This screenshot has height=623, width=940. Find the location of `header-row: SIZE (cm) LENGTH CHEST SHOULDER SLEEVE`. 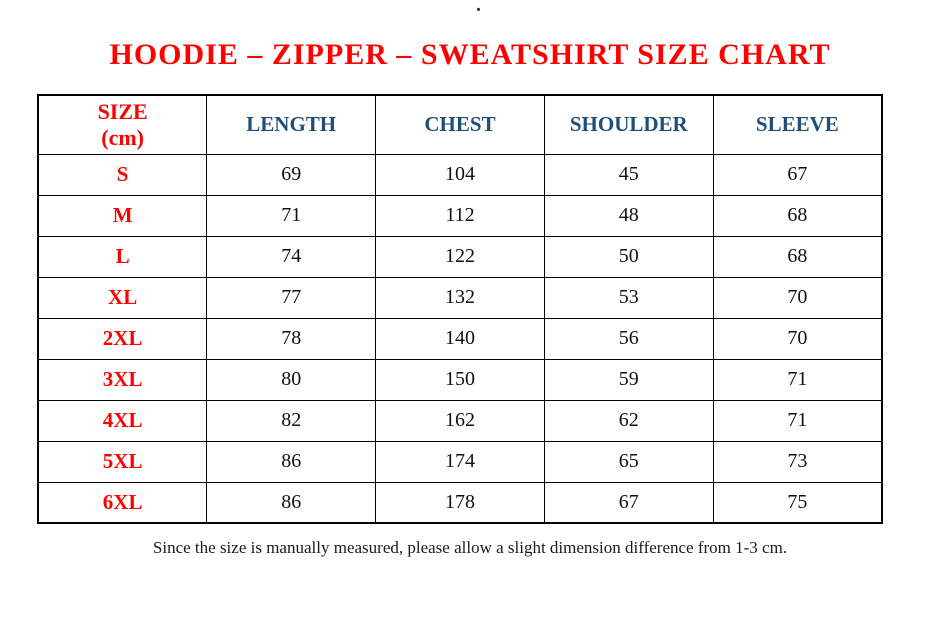

header-row: SIZE (cm) LENGTH CHEST SHOULDER SLEEVE is located at coordinates (460, 124).